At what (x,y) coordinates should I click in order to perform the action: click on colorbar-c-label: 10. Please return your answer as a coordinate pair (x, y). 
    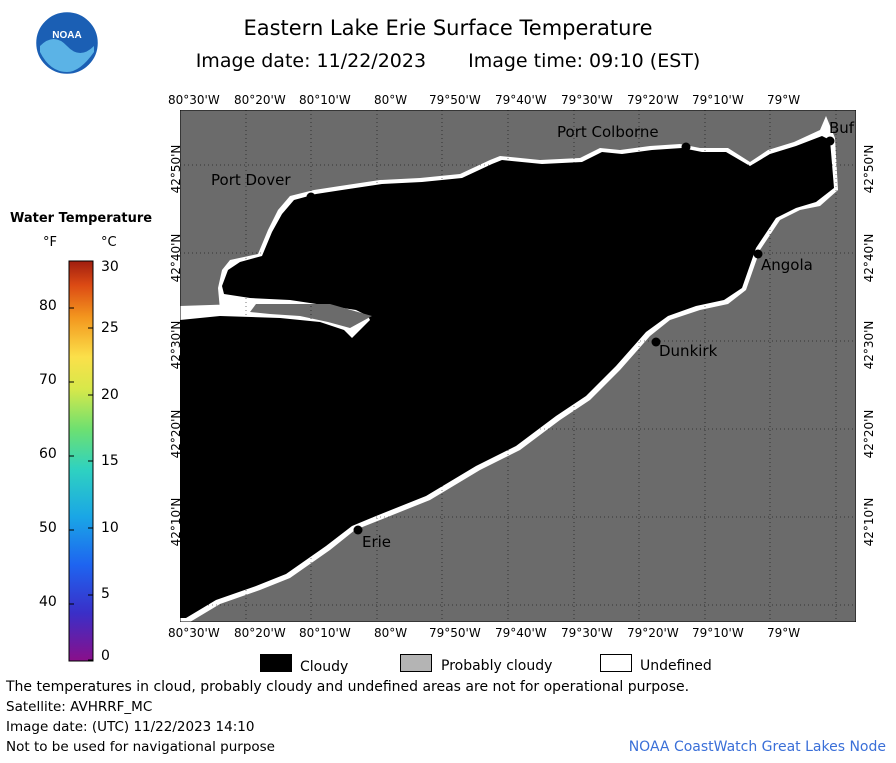
    Looking at the image, I should click on (110, 528).